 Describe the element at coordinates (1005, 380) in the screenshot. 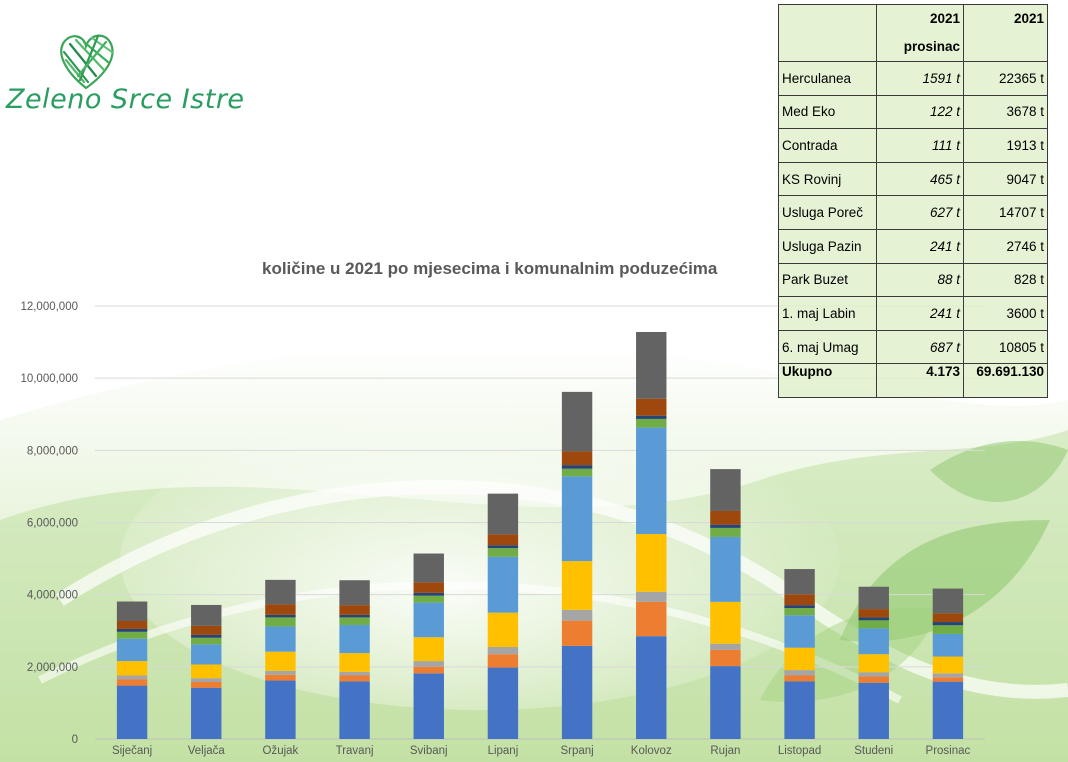

I see `total-year-value: 69.691.130` at that location.